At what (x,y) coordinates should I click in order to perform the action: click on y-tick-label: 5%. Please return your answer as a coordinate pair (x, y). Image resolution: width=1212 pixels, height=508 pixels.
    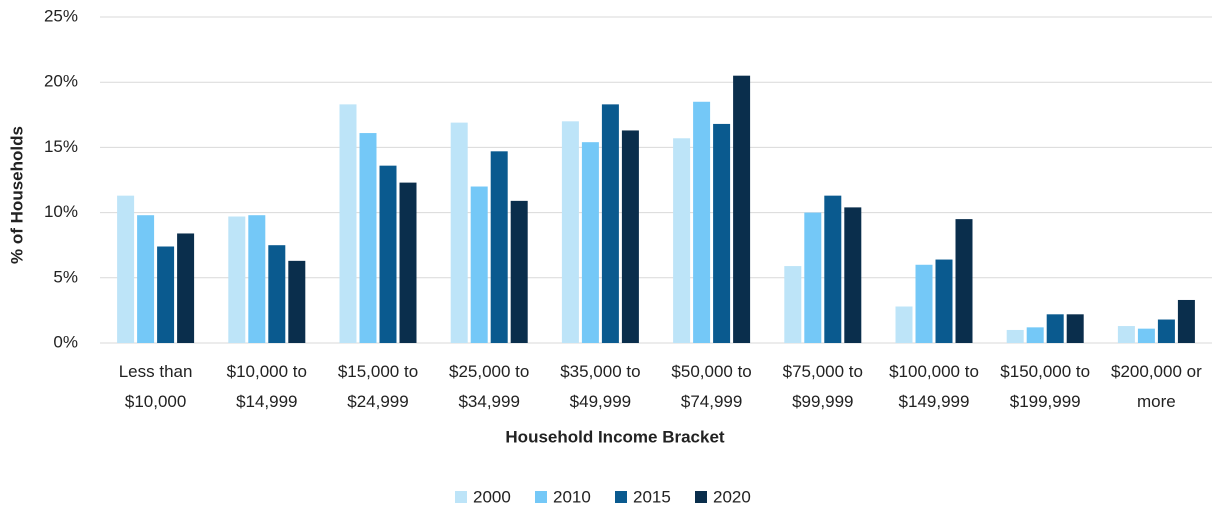
    Looking at the image, I should click on (65, 276).